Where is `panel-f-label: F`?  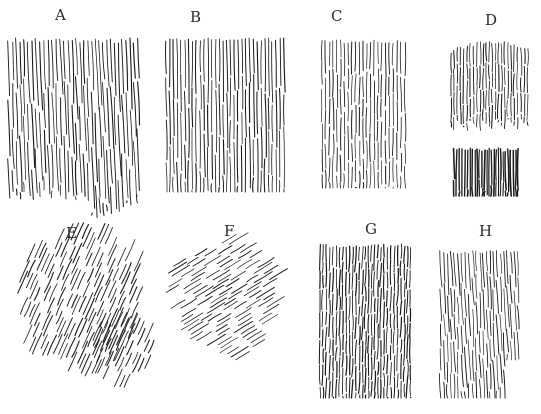 panel-f-label: F is located at coordinates (229, 231).